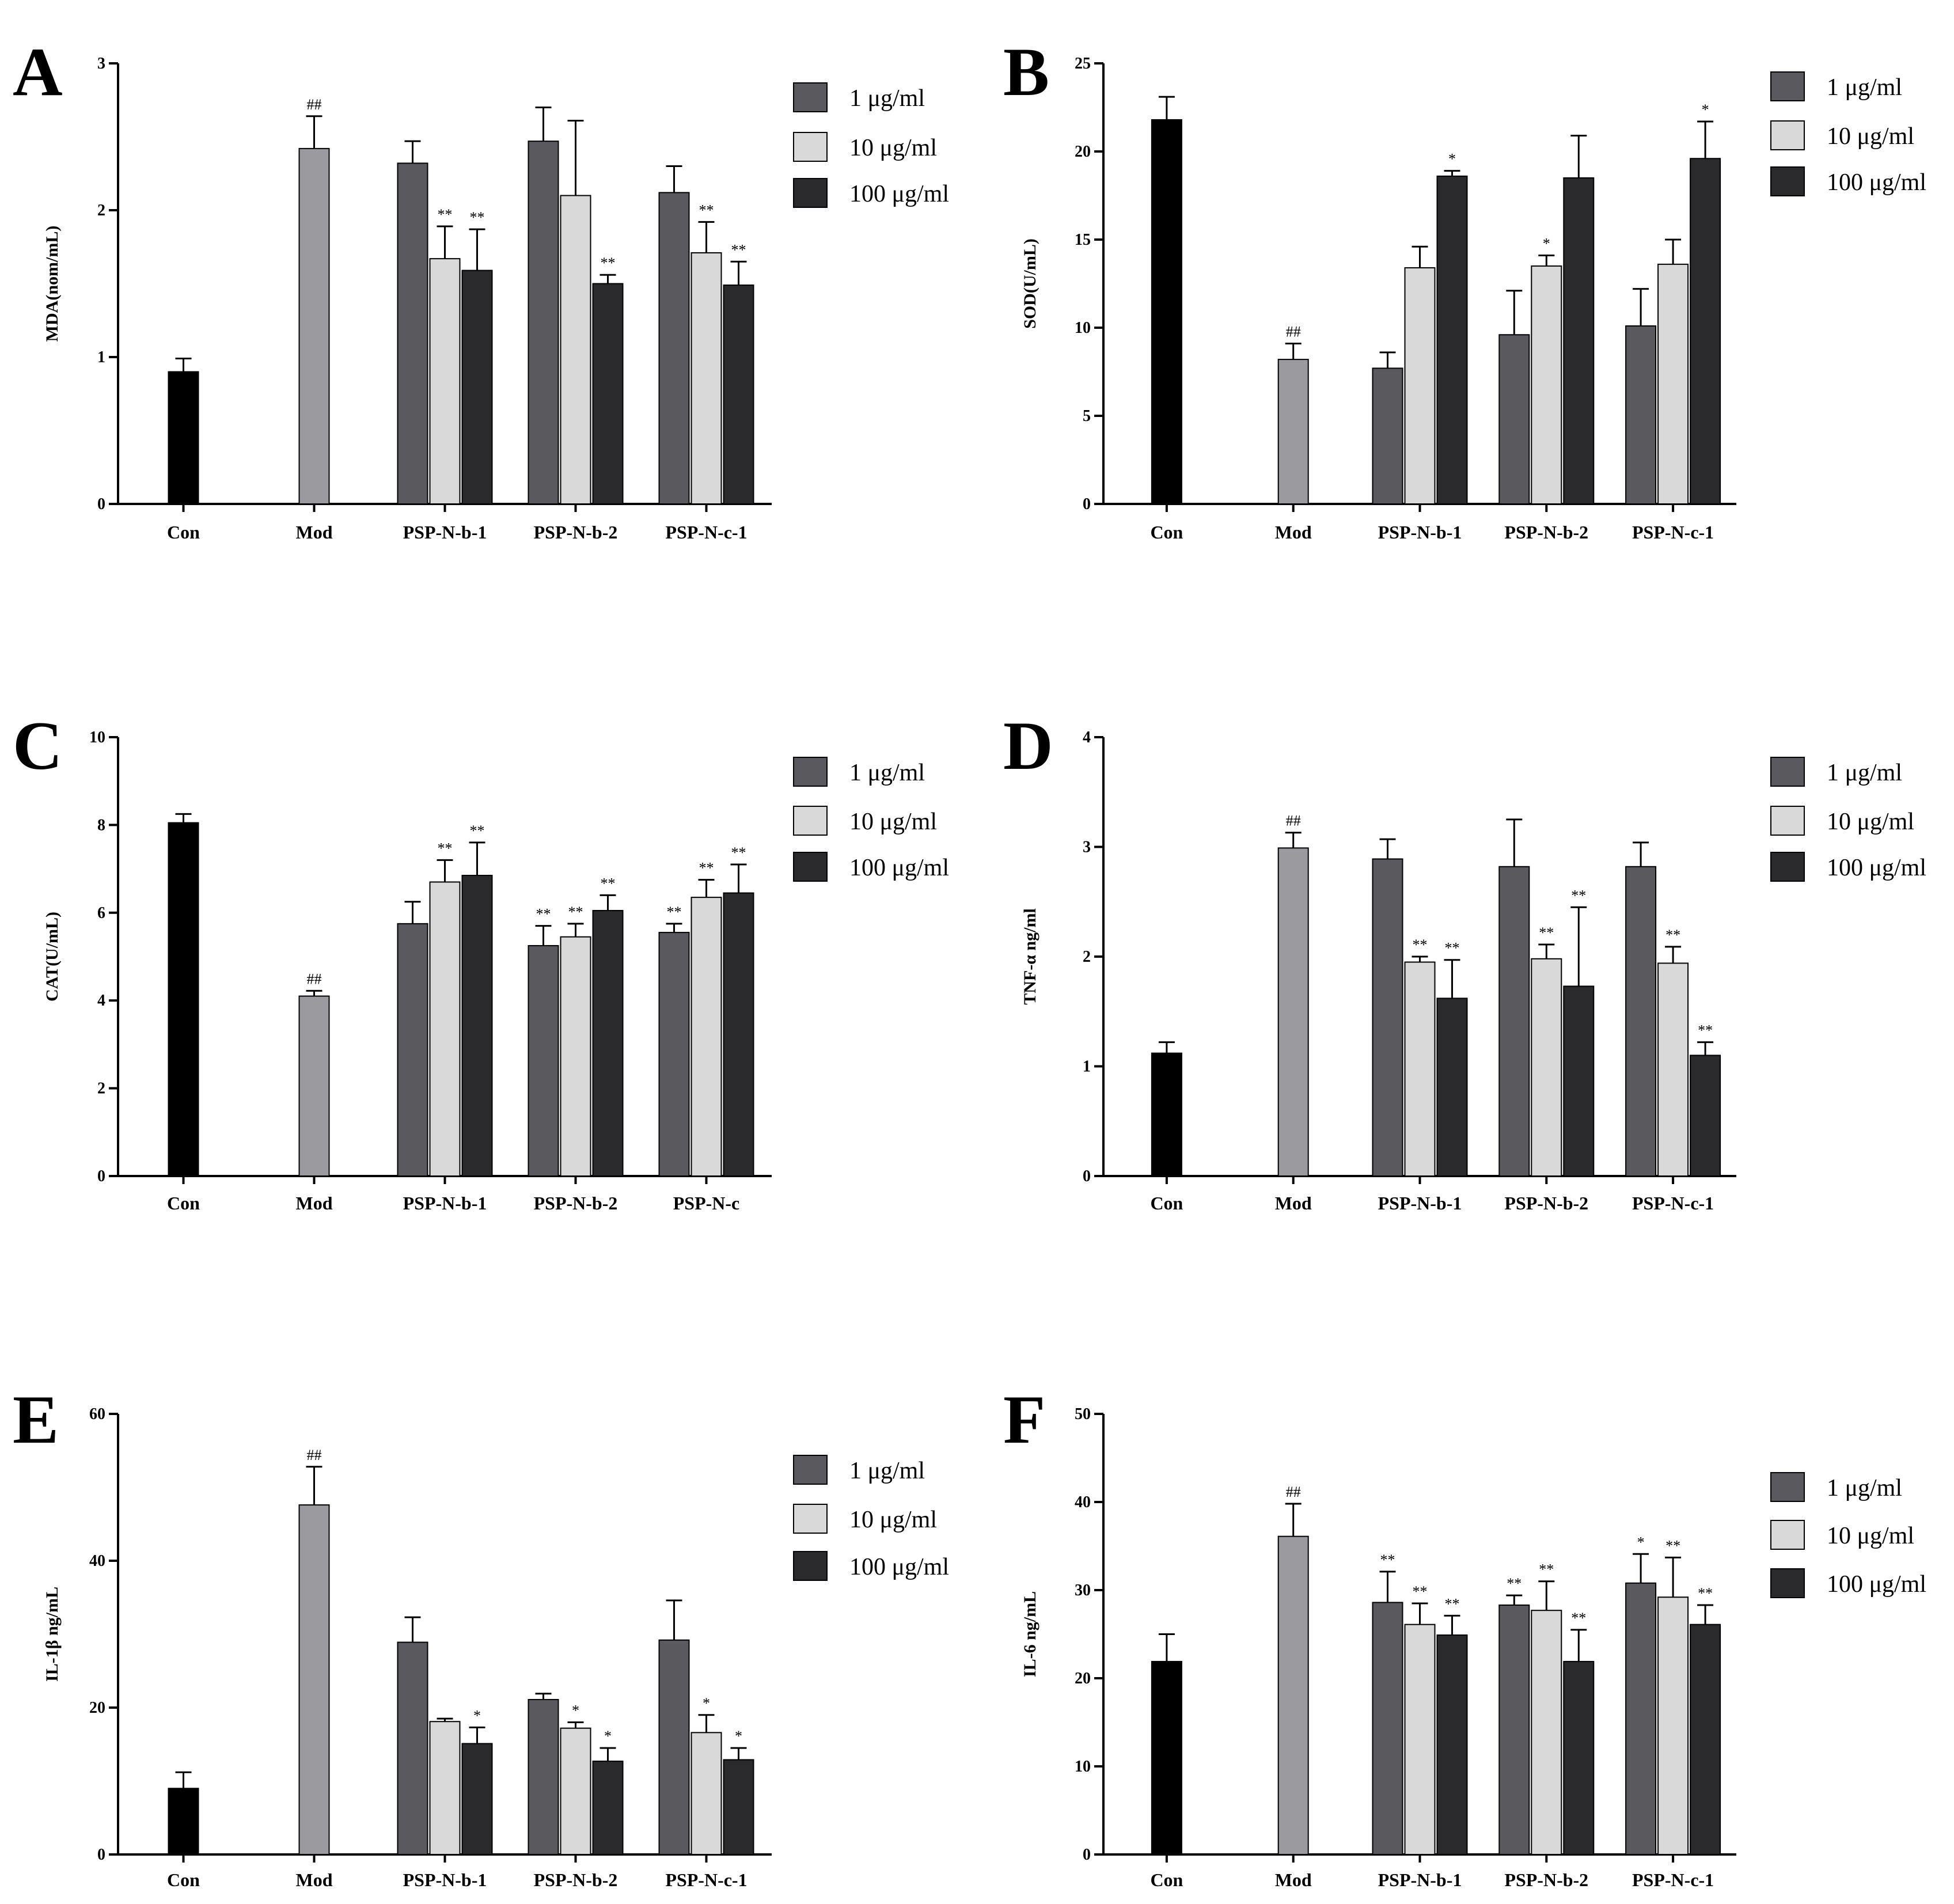  Describe the element at coordinates (893, 1520) in the screenshot. I see `legend-label: 10 μg/ml` at that location.